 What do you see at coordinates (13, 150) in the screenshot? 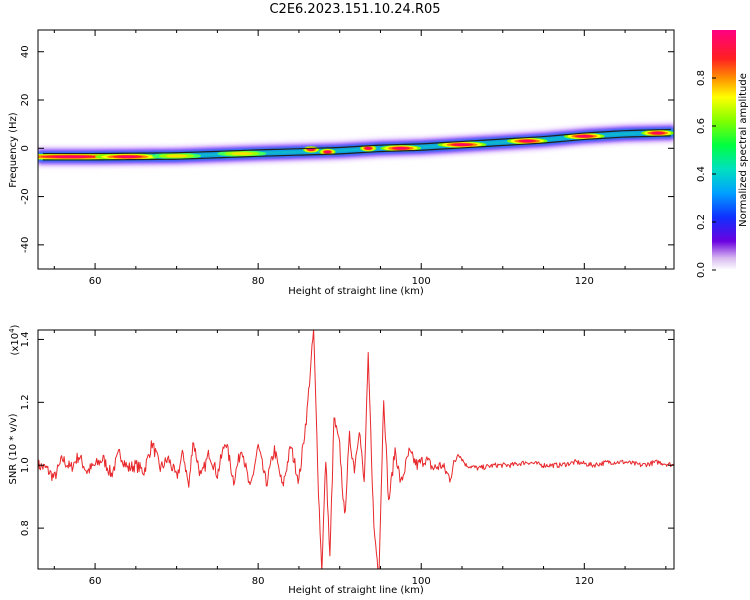
I see `spectrogram-y-axis-label: Frequency (Hz)` at bounding box center [13, 150].